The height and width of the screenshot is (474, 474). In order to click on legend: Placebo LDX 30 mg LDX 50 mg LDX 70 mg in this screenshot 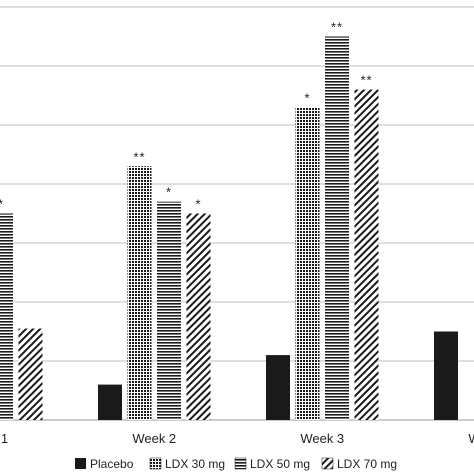, I will do `click(236, 464)`.